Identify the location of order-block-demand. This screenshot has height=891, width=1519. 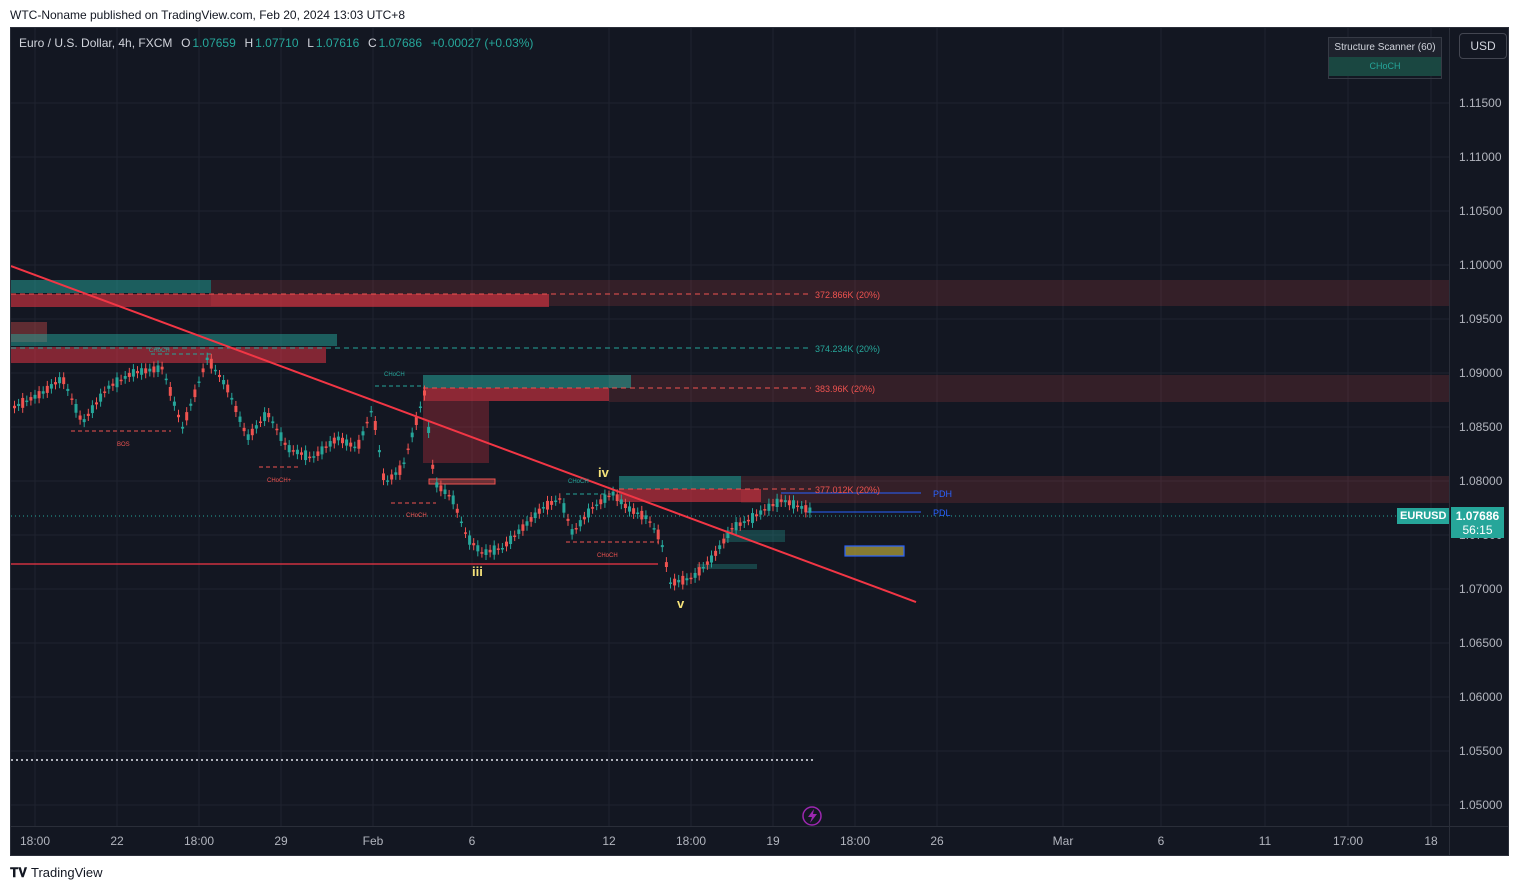
(755, 536).